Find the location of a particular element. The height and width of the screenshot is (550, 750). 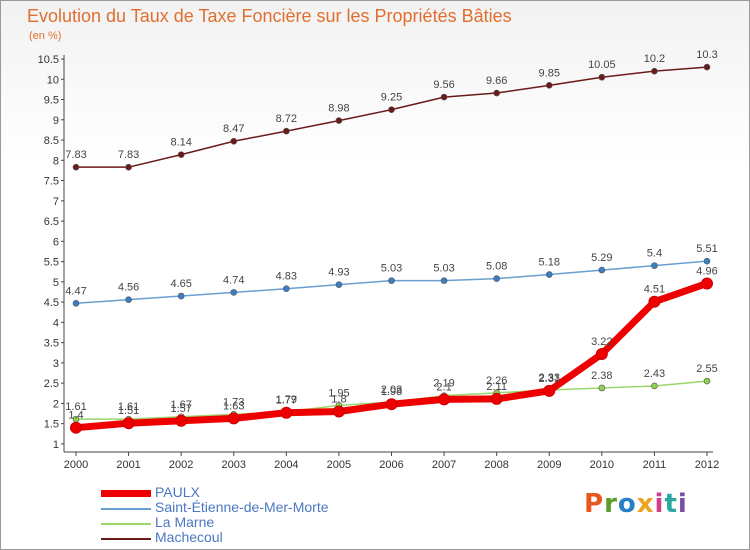

y-tick-label: 8.5 is located at coordinates (51, 141).